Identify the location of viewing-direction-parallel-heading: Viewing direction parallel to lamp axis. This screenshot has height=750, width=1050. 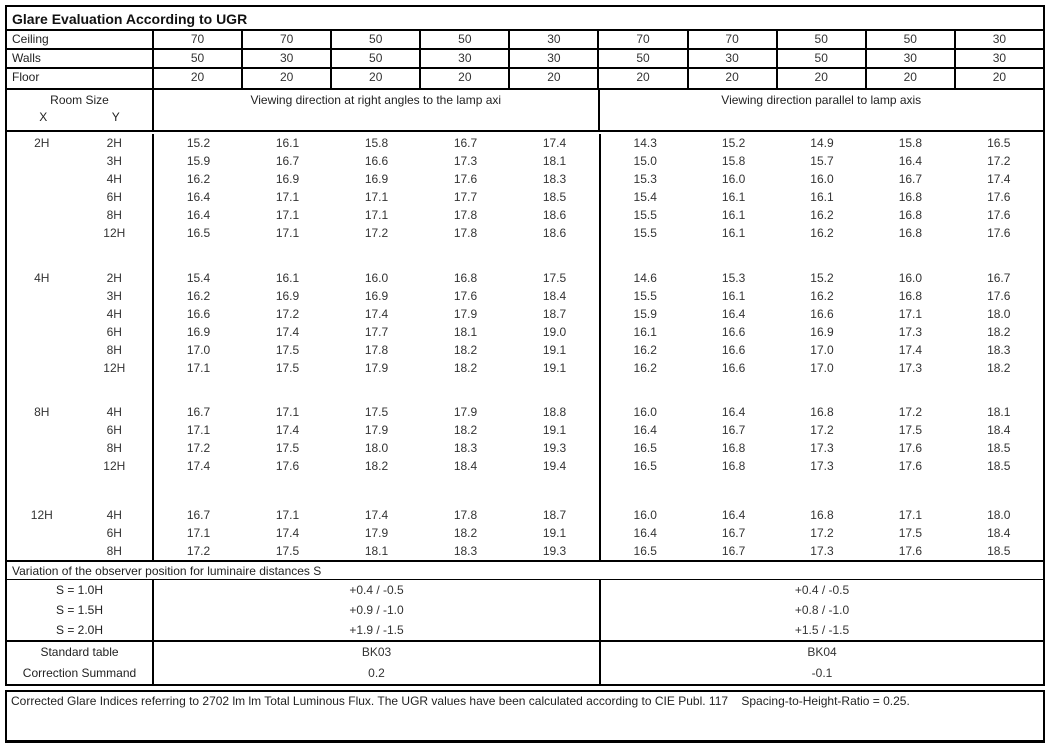
(821, 100).